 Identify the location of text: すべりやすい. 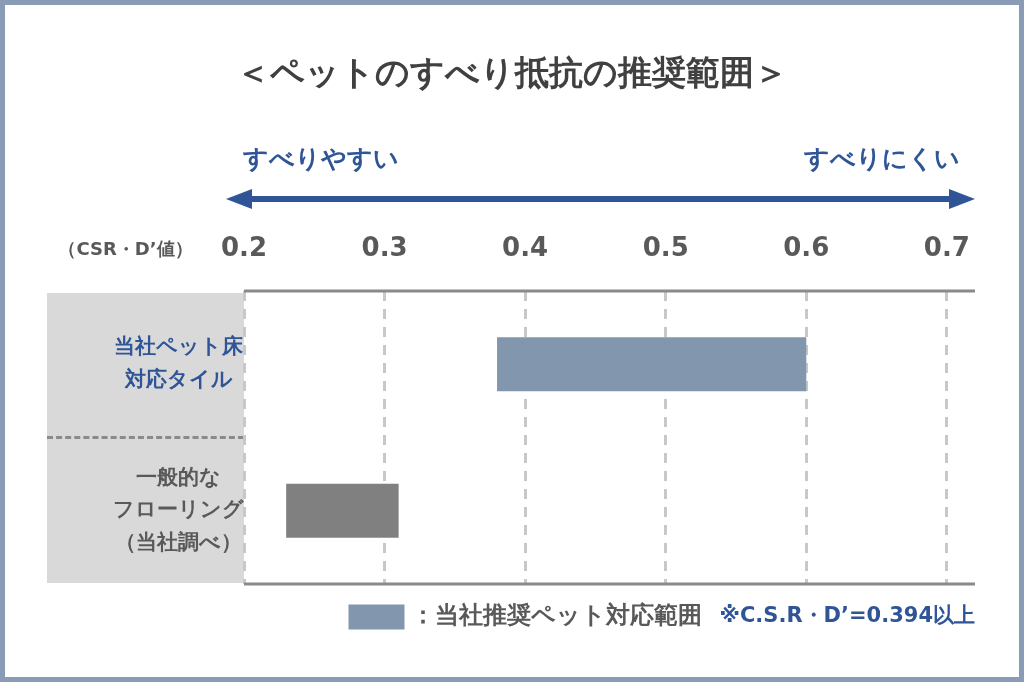
(320, 158).